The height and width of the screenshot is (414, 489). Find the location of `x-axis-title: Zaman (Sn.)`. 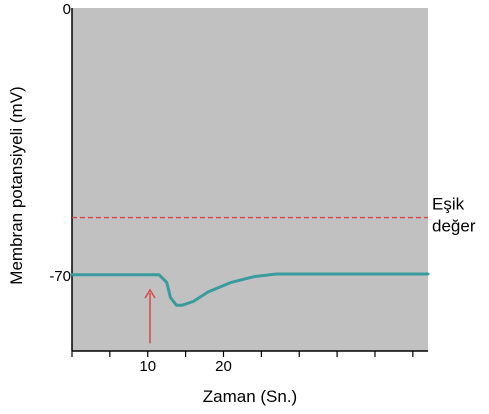

x-axis-title: Zaman (Sn.) is located at coordinates (250, 396).